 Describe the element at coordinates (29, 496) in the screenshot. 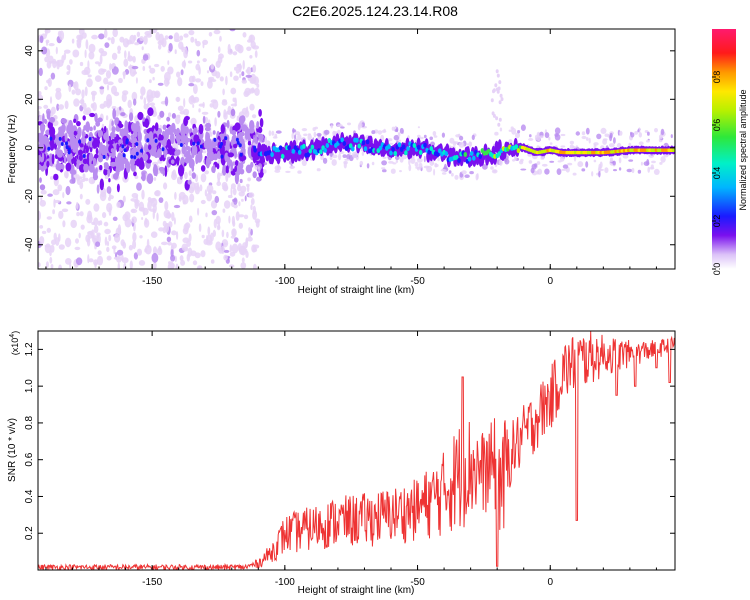

I see `y-tick-label: 0.4` at that location.